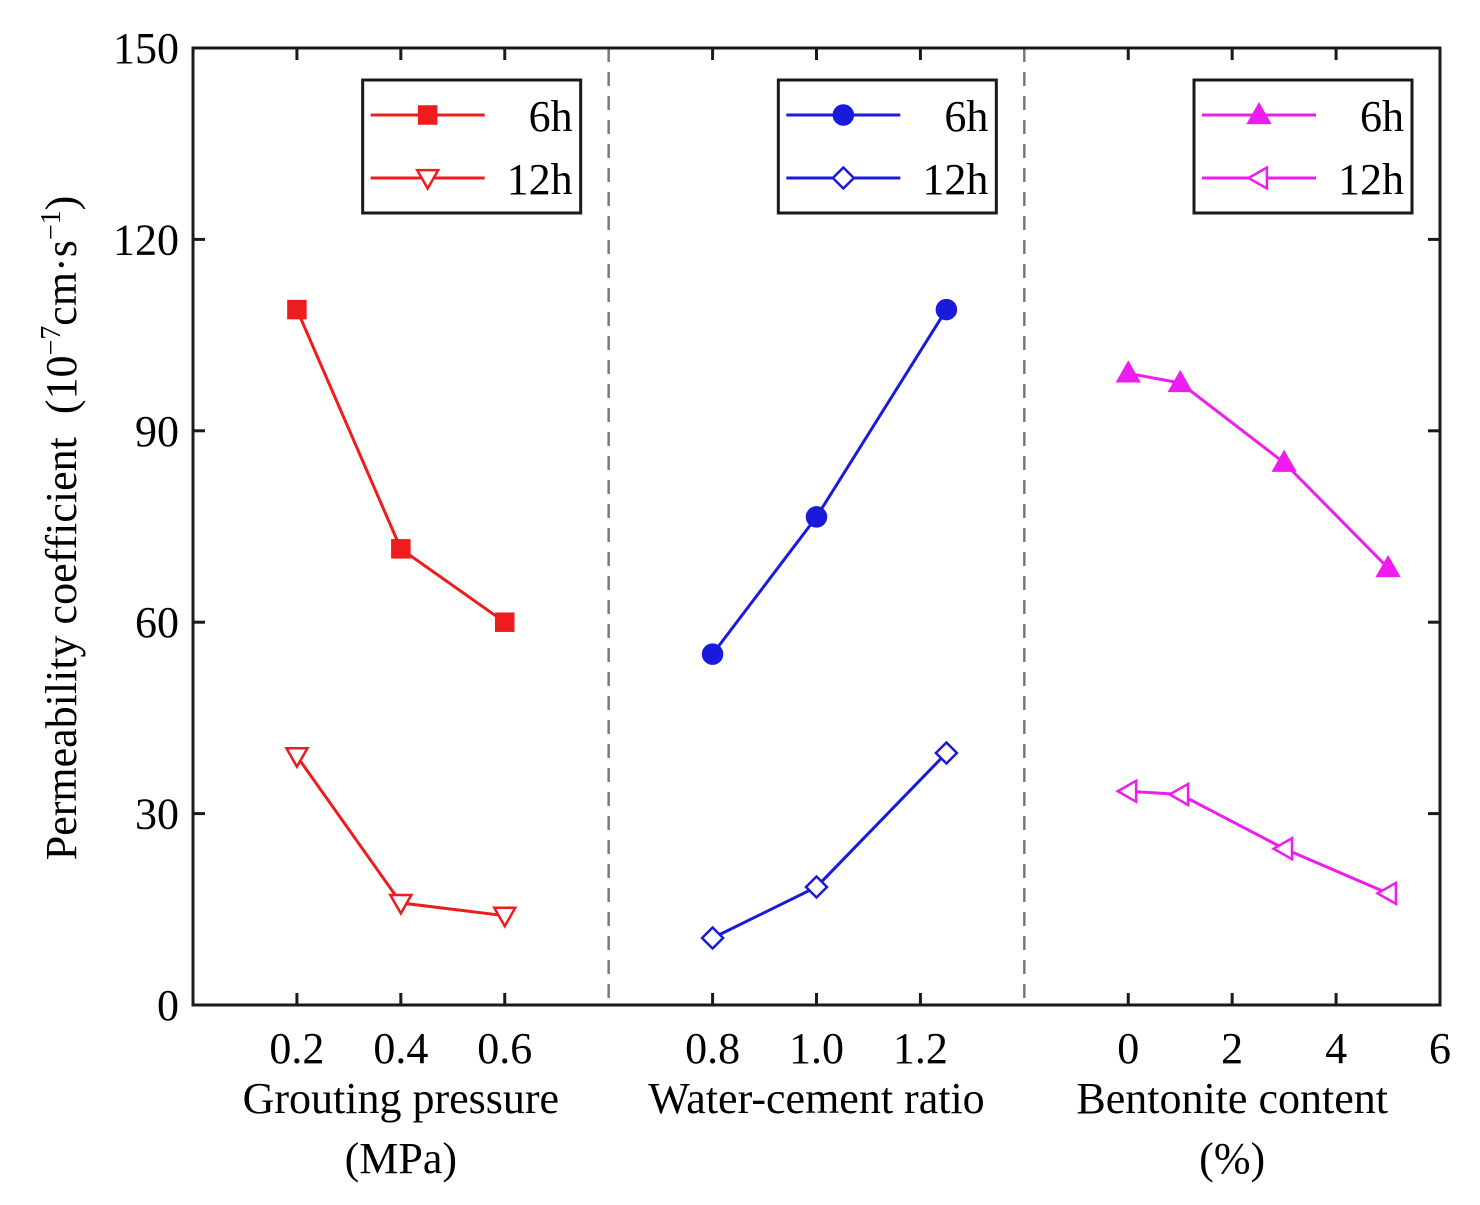  Describe the element at coordinates (146, 48) in the screenshot. I see `y-tick-label: 150` at that location.